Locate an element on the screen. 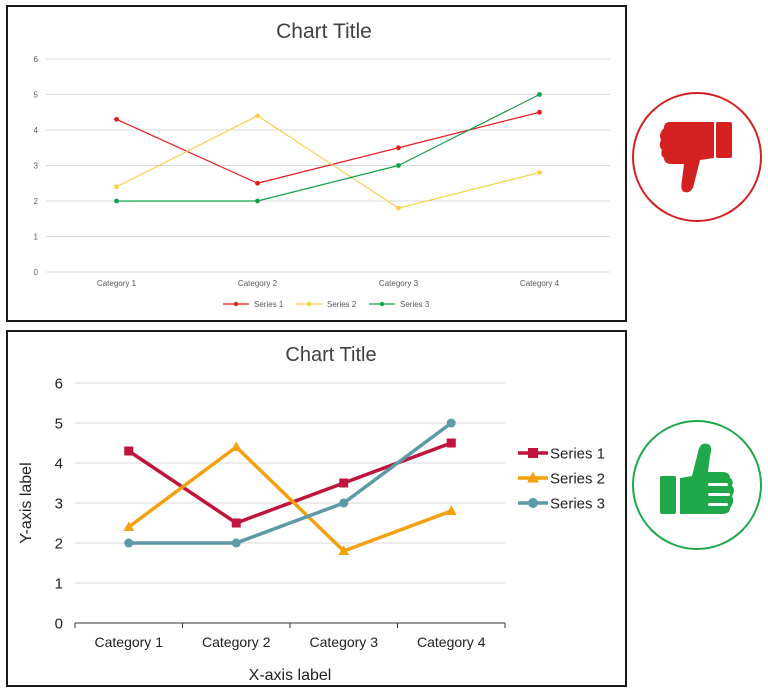  thumbs-down-icon is located at coordinates (695, 157).